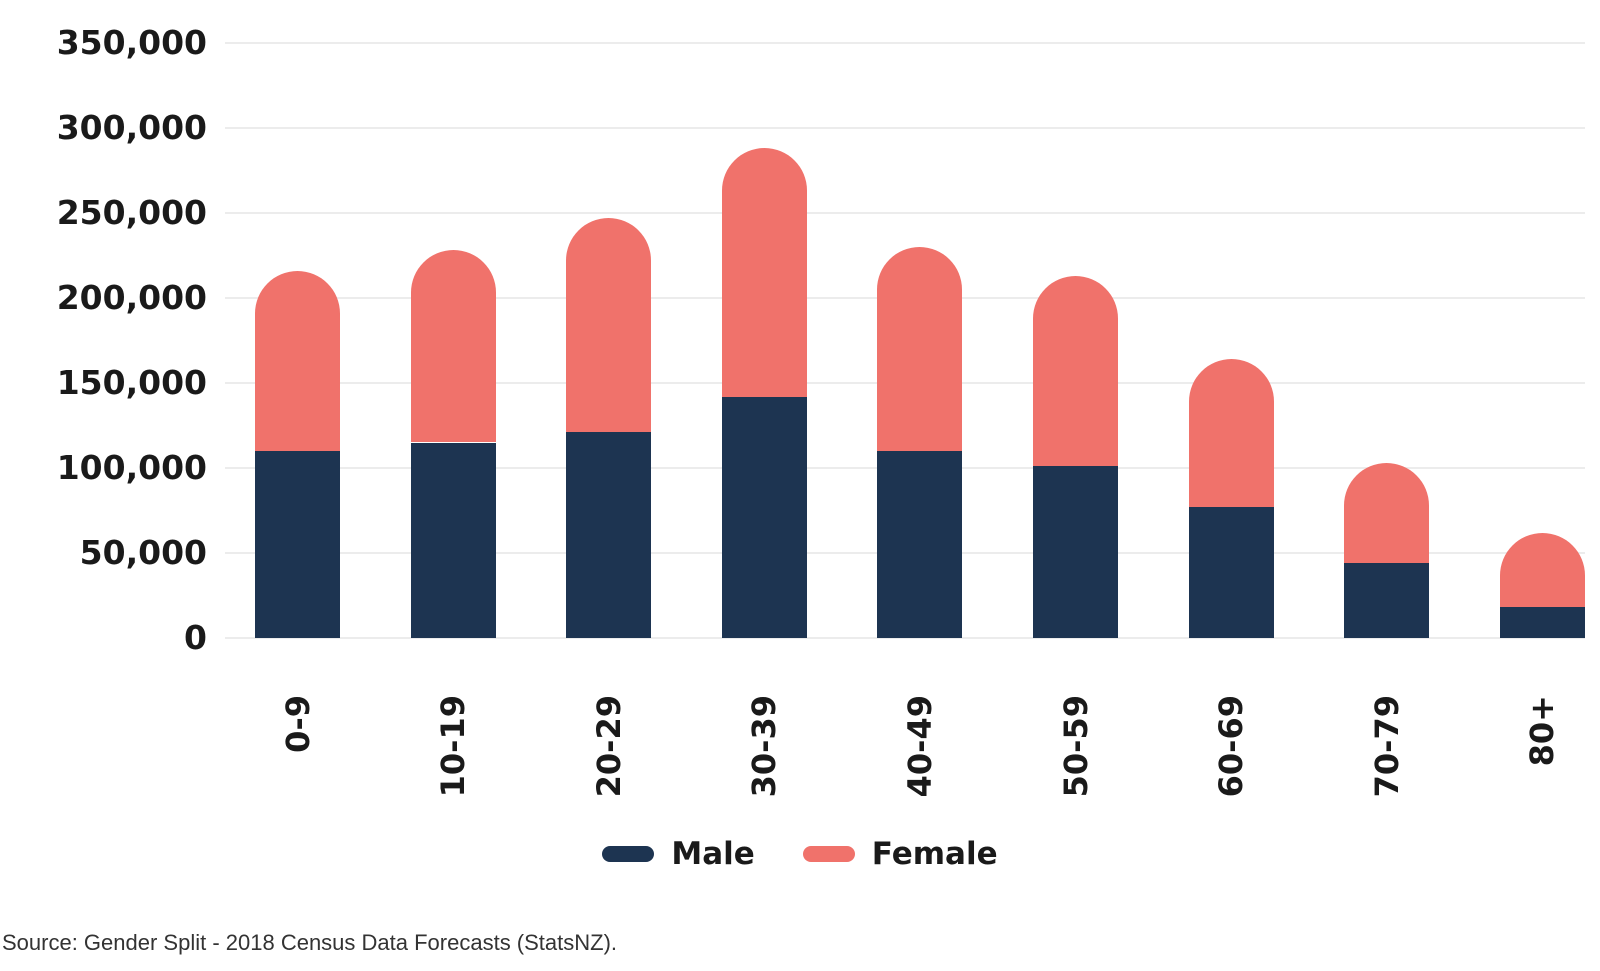 The image size is (1600, 971). Describe the element at coordinates (453, 746) in the screenshot. I see `x-tick-label: 10-19` at that location.